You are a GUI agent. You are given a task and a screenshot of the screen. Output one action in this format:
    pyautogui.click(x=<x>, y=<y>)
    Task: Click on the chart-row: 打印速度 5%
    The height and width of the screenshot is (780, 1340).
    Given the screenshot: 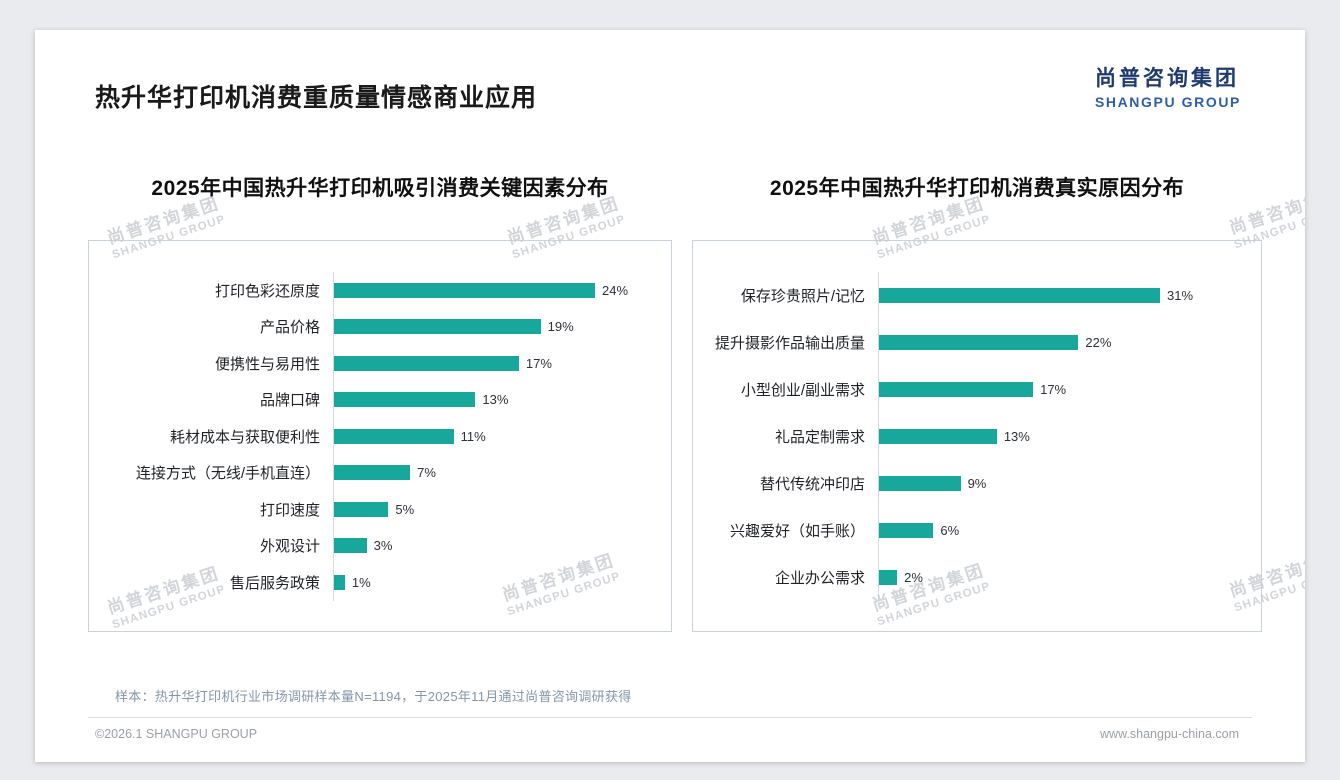 What is the action you would take?
    pyautogui.click(x=380, y=509)
    